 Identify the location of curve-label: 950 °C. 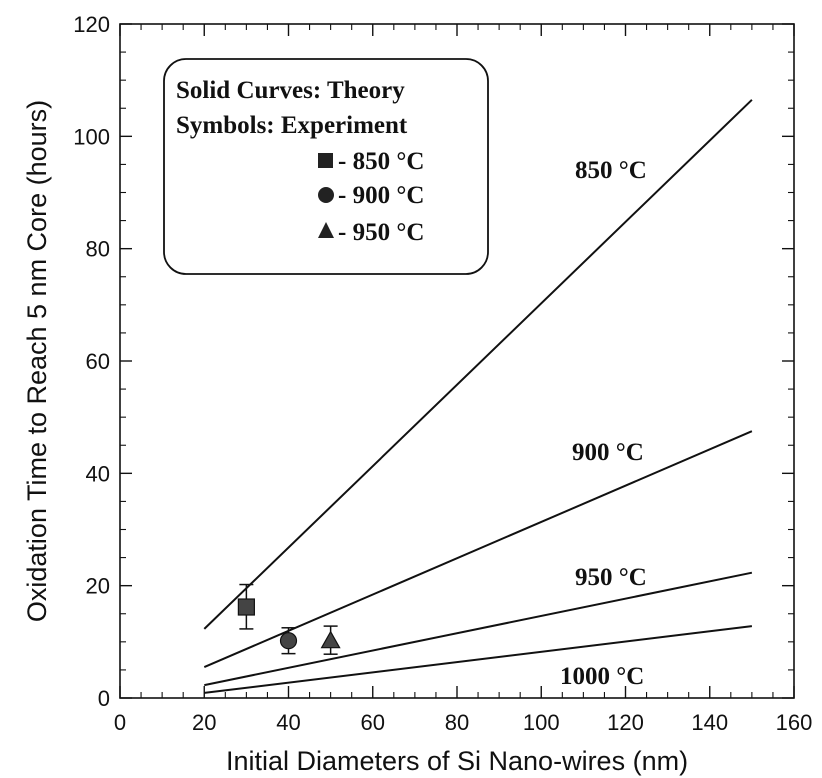
(611, 577).